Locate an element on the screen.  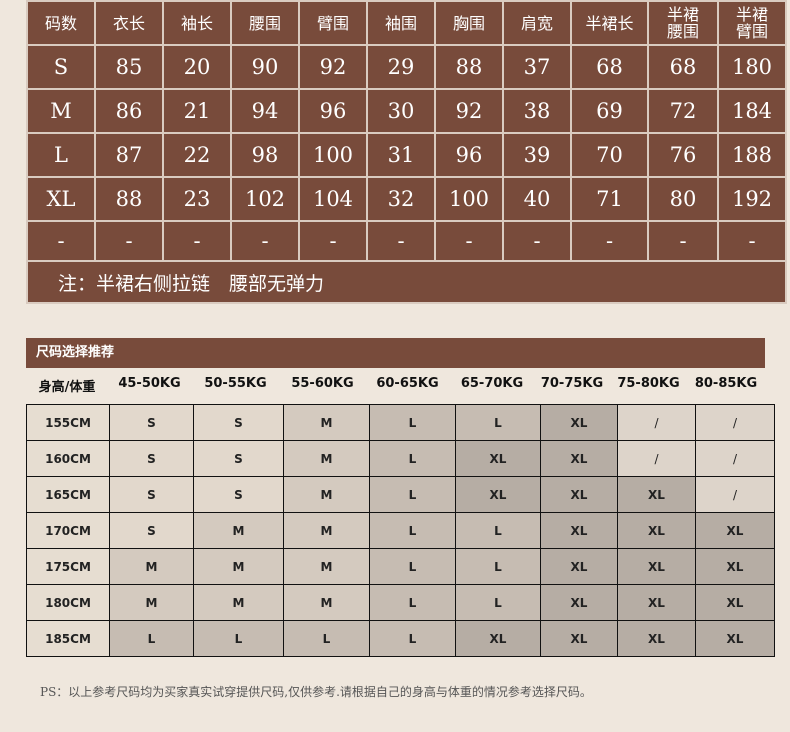
size-header-row: 码数 衣长 袖长 腰围 臂围 袖围 胸围 肩宽 半裙长 半裙 腰围 半裙 臂围 is located at coordinates (406, 23).